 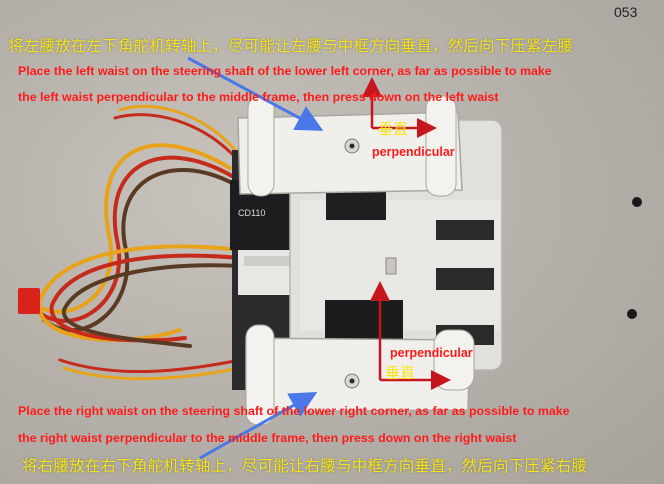 I want to click on left-waist-bracket, so click(x=350, y=146).